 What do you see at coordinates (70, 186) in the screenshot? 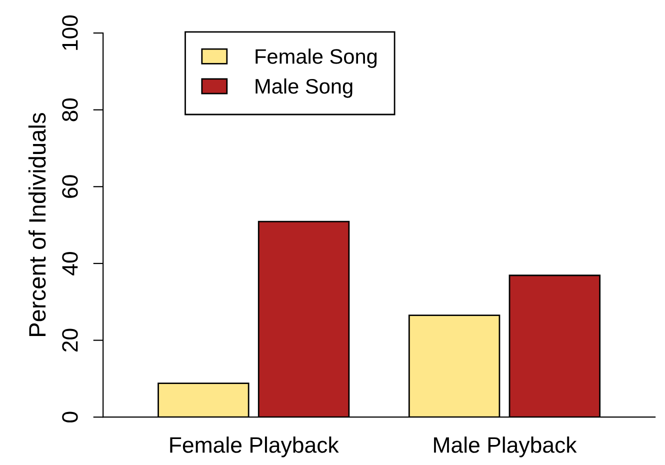
I see `y-tick-label: 60` at bounding box center [70, 186].